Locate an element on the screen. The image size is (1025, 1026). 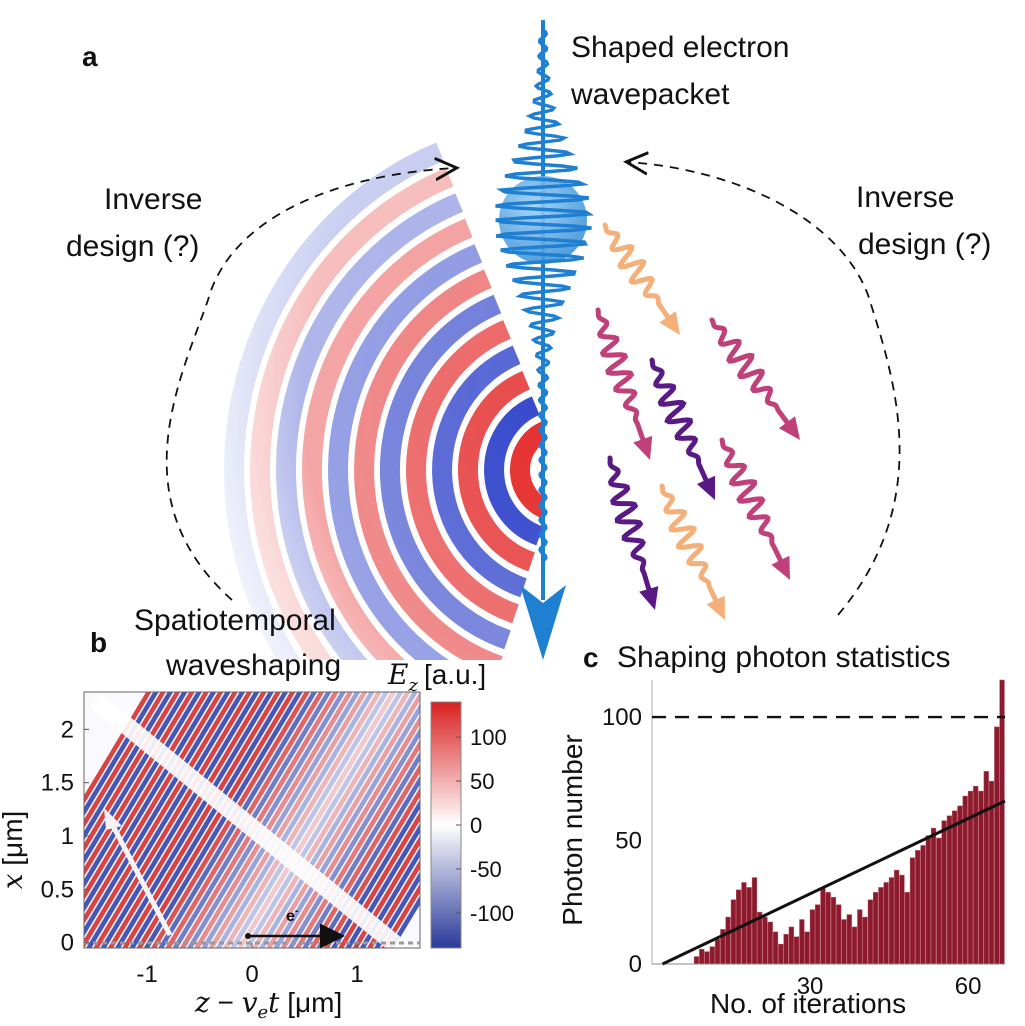
electron-position-dot is located at coordinates (248, 936).